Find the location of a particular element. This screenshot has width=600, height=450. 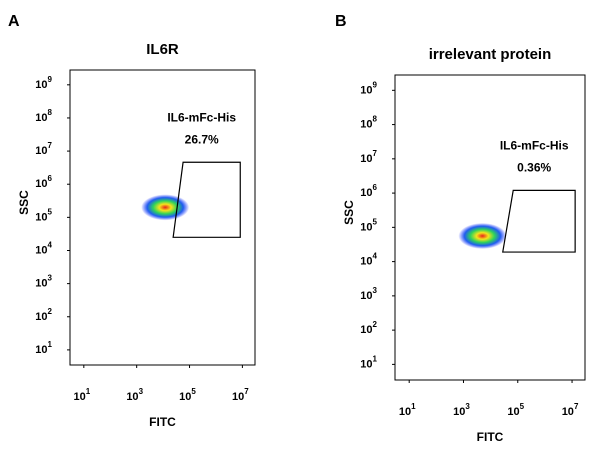

chart-title: irrelevant protein is located at coordinates (490, 54).